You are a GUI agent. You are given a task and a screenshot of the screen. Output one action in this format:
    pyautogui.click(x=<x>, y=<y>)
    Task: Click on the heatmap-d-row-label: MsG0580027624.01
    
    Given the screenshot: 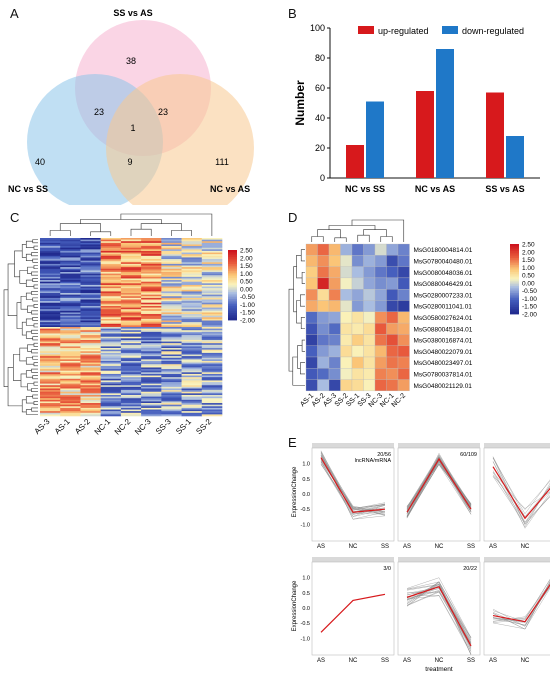 What is the action you would take?
    pyautogui.click(x=443, y=318)
    